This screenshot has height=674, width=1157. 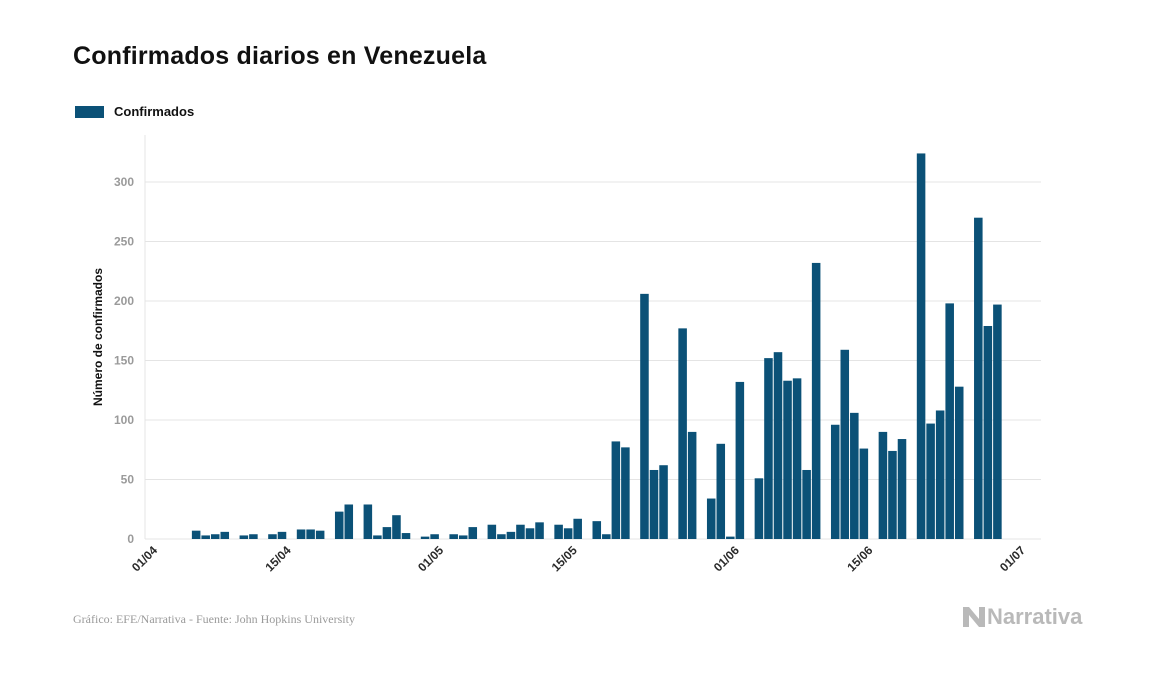 What do you see at coordinates (1035, 616) in the screenshot?
I see `brand-name: Narrativa` at bounding box center [1035, 616].